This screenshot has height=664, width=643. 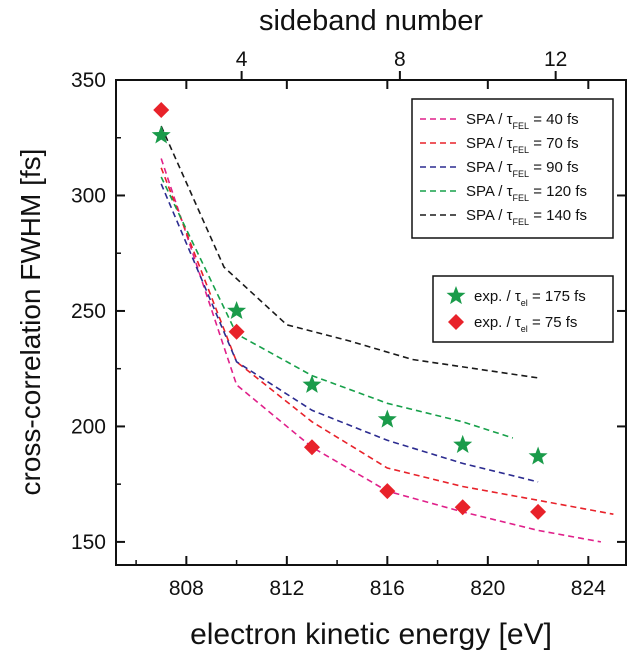 I want to click on y-tick-label-1: 200, so click(x=88, y=426).